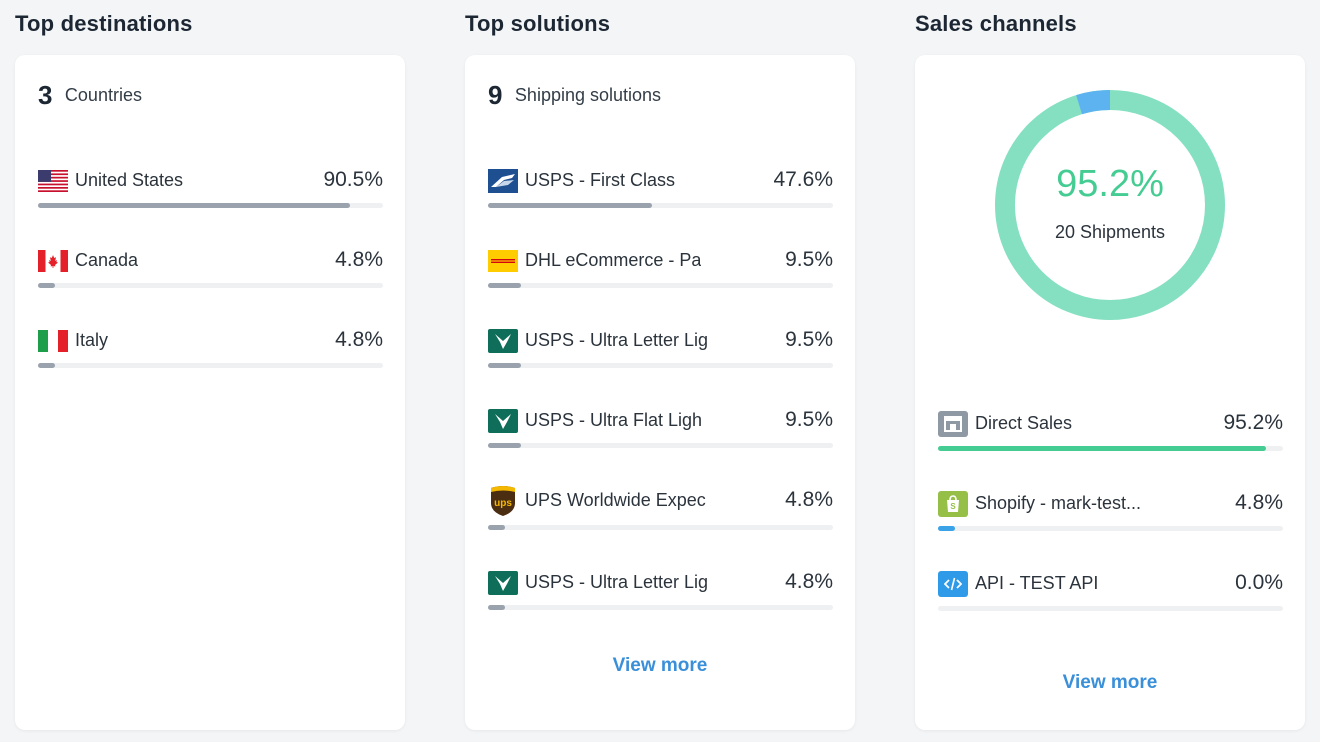 This screenshot has width=1320, height=742. Describe the element at coordinates (503, 181) in the screenshot. I see `usps-eagle-icon` at that location.